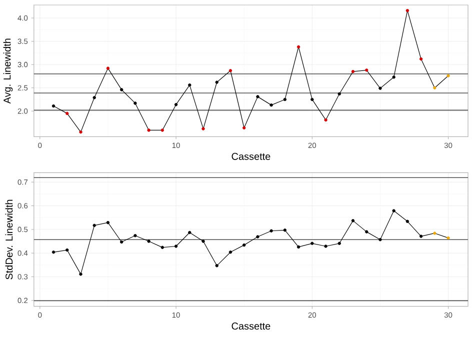  What do you see at coordinates (9, 240) in the screenshot?
I see `y-axis-title: StdDev. Linewidth` at bounding box center [9, 240].